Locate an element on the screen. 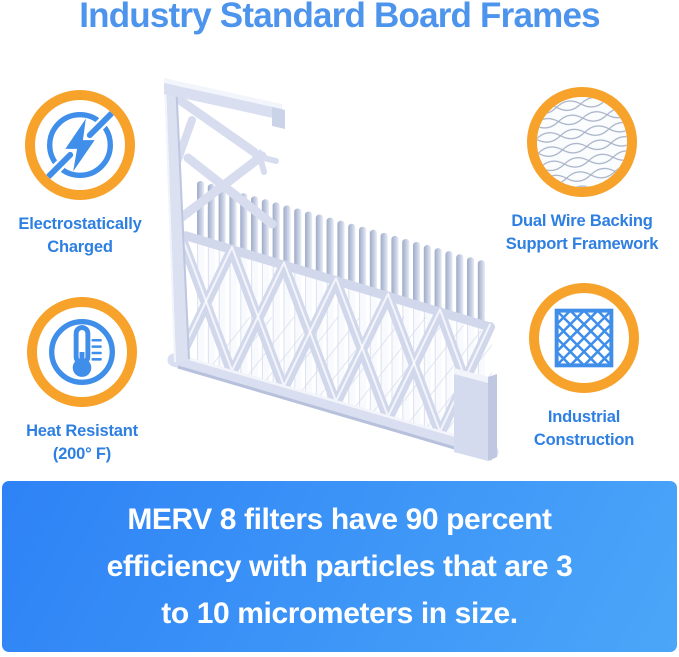 Image resolution: width=679 pixels, height=657 pixels. feature-heat-resistant: Heat Resistant (200° F) is located at coordinates (82, 381).